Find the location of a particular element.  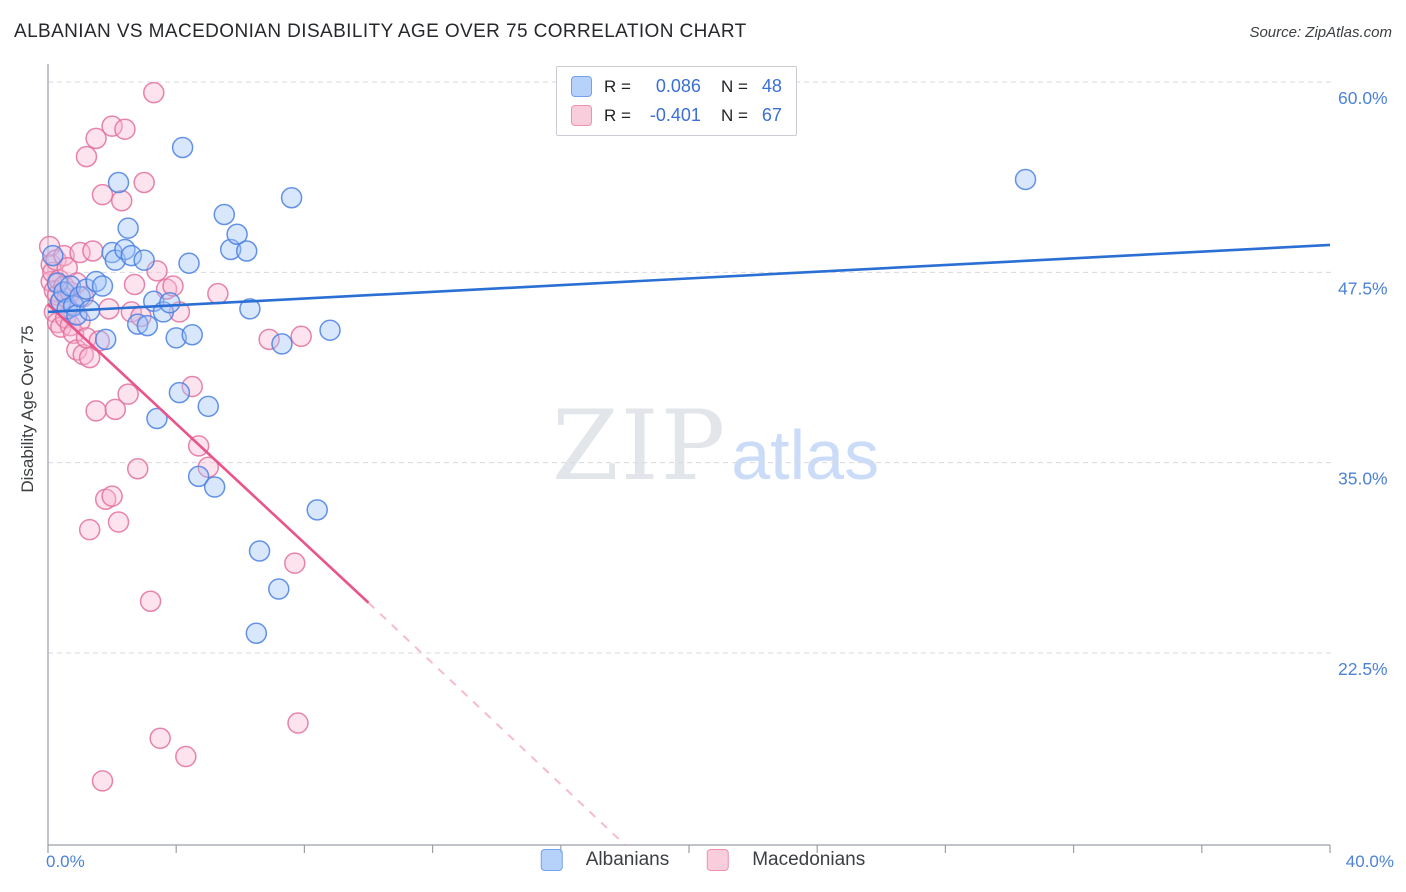

r-value-albanians: 0.086 is located at coordinates (678, 86).